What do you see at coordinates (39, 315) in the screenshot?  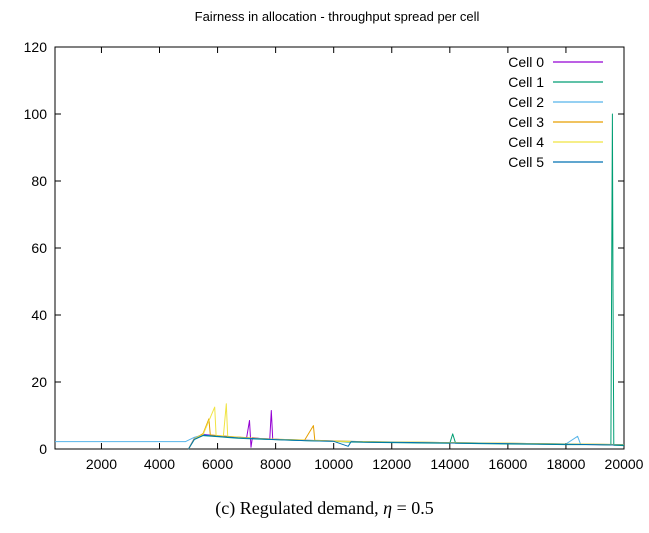 I see `y-tick-label: 40` at bounding box center [39, 315].